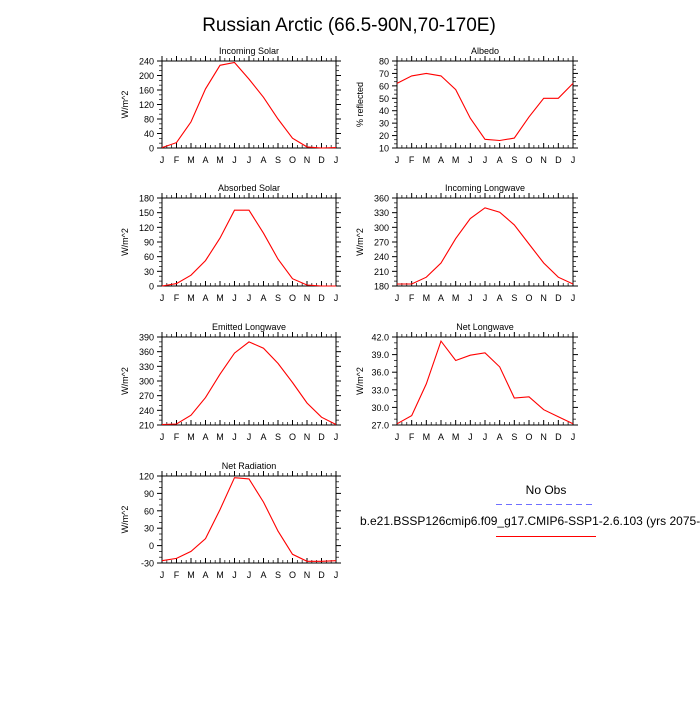 Image resolution: width=700 pixels, height=705 pixels. Describe the element at coordinates (146, 76) in the screenshot. I see `y-tick-label: 200` at that location.